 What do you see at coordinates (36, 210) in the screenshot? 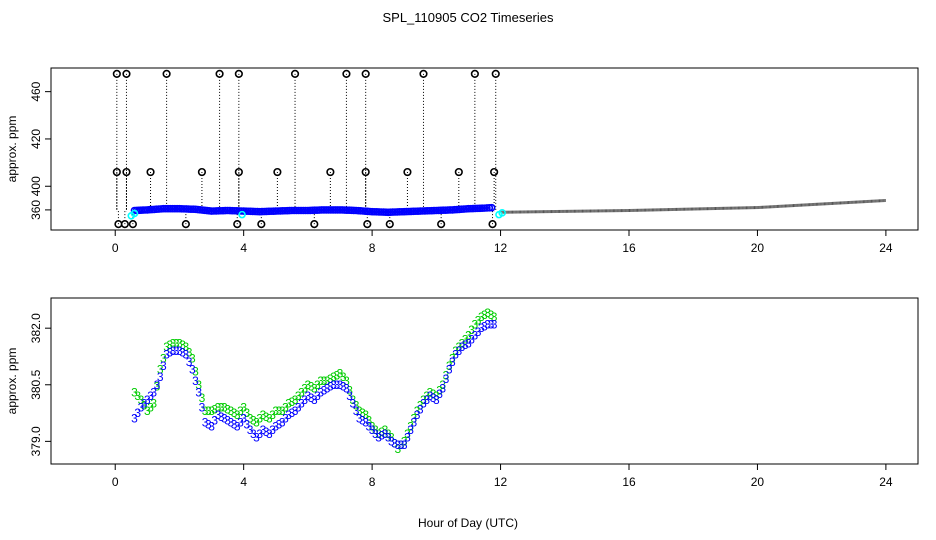
I see `y-tick-label: 360` at bounding box center [36, 210].